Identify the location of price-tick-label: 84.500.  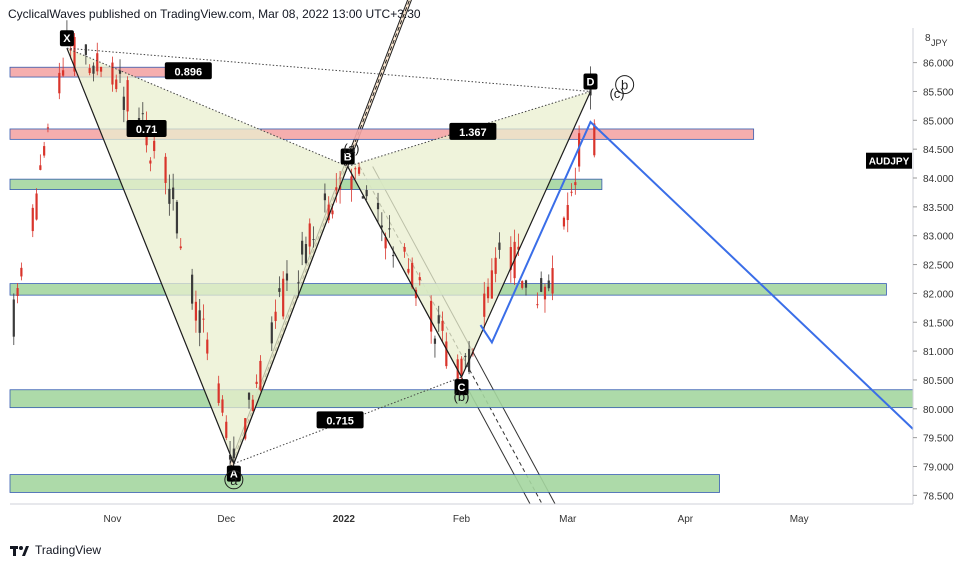
(938, 150).